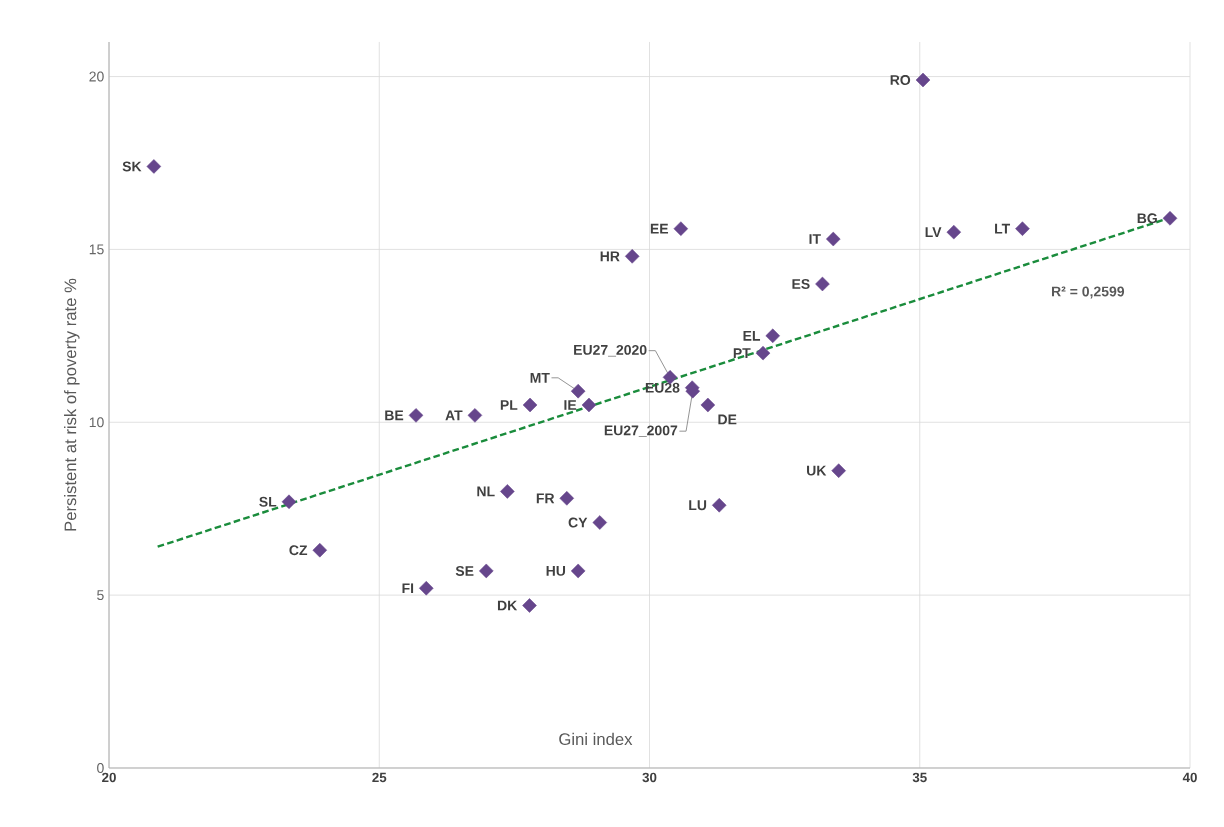  What do you see at coordinates (727, 419) in the screenshot?
I see `annotation: DE` at bounding box center [727, 419].